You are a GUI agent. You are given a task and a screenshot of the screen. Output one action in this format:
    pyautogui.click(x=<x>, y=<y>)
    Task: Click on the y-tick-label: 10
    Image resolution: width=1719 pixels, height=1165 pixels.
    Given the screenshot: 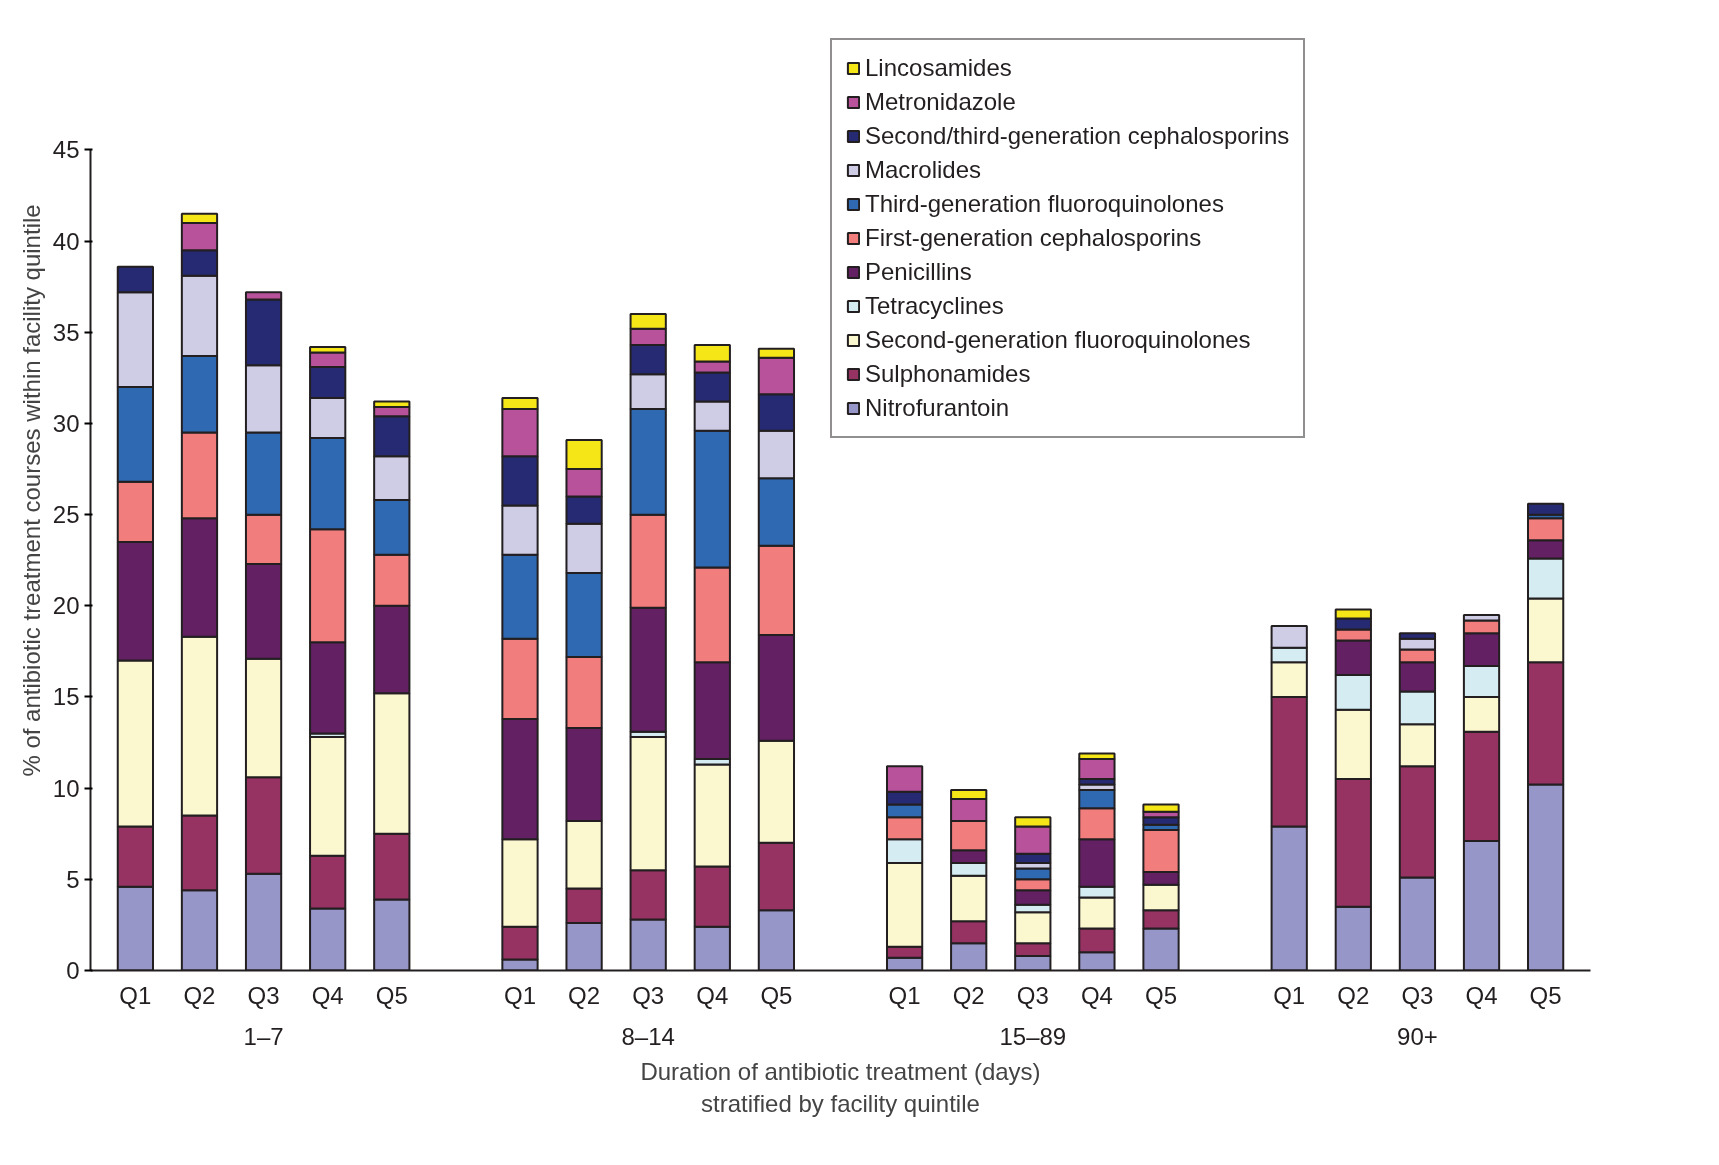 What is the action you would take?
    pyautogui.click(x=66, y=788)
    